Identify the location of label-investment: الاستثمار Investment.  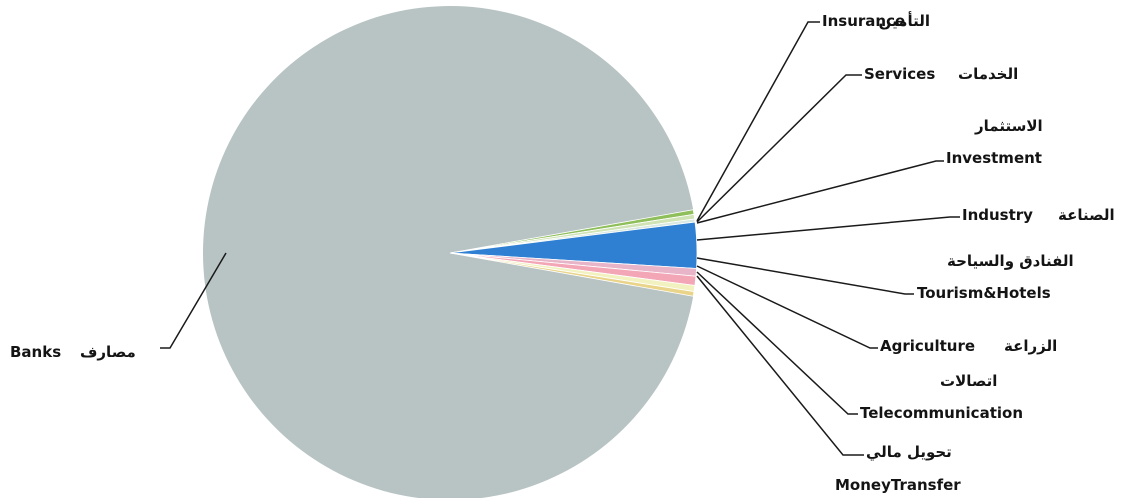
(994, 142).